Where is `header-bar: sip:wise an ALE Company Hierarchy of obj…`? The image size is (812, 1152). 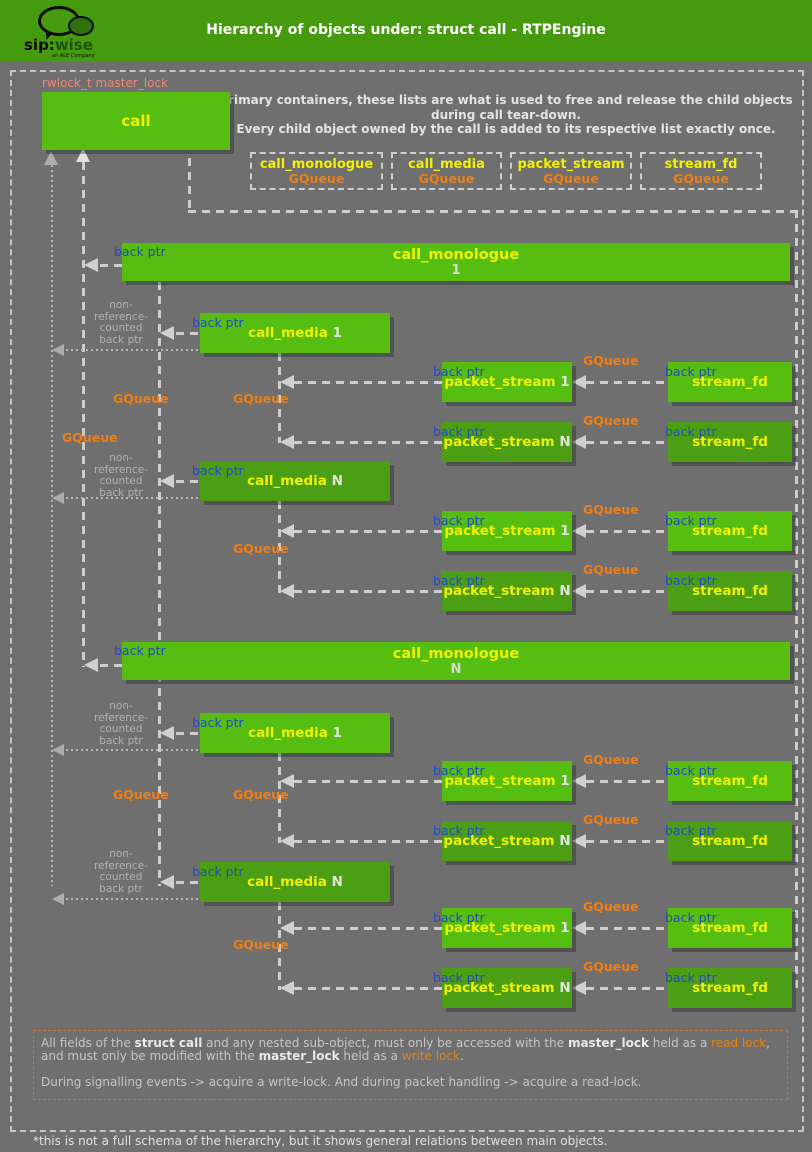 header-bar: sip:wise an ALE Company Hierarchy of obj… is located at coordinates (406, 31).